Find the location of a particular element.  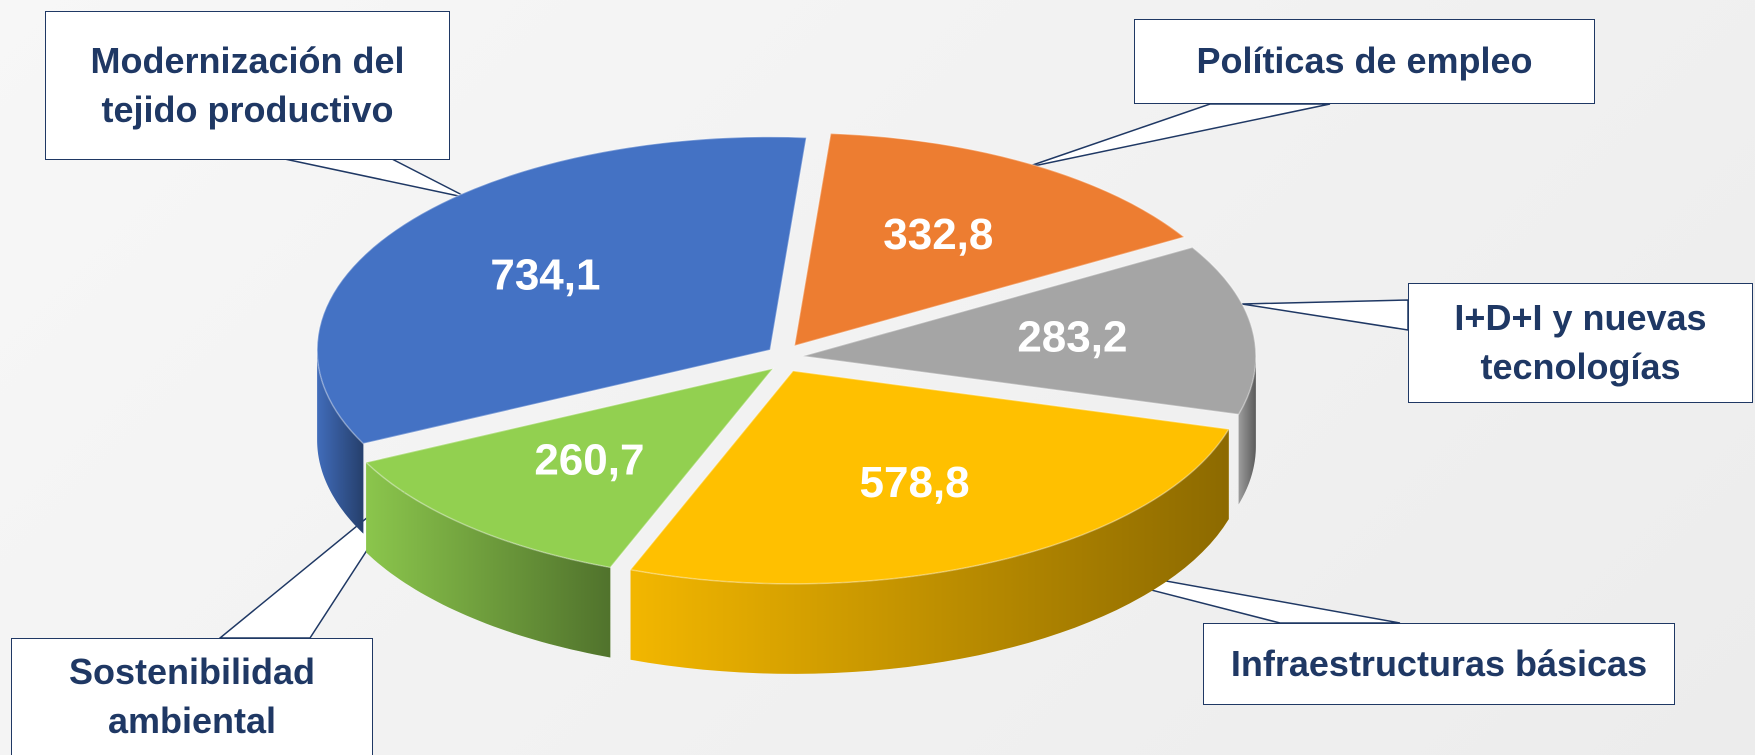

value-label: 578,8 is located at coordinates (915, 482).